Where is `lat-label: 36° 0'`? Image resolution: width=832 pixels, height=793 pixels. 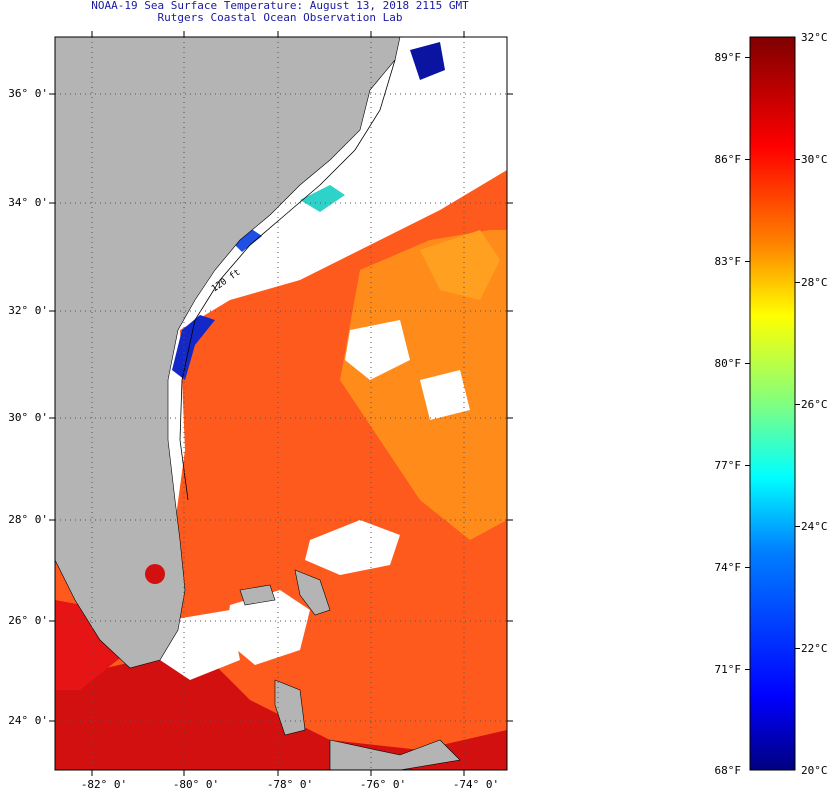
lat-label: 36° 0' is located at coordinates (28, 93).